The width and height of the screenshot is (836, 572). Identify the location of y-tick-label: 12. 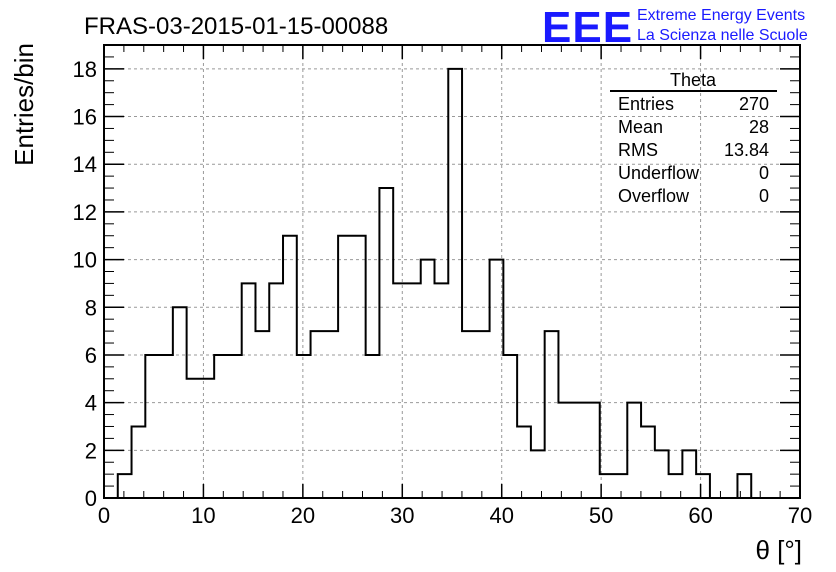
(85, 212).